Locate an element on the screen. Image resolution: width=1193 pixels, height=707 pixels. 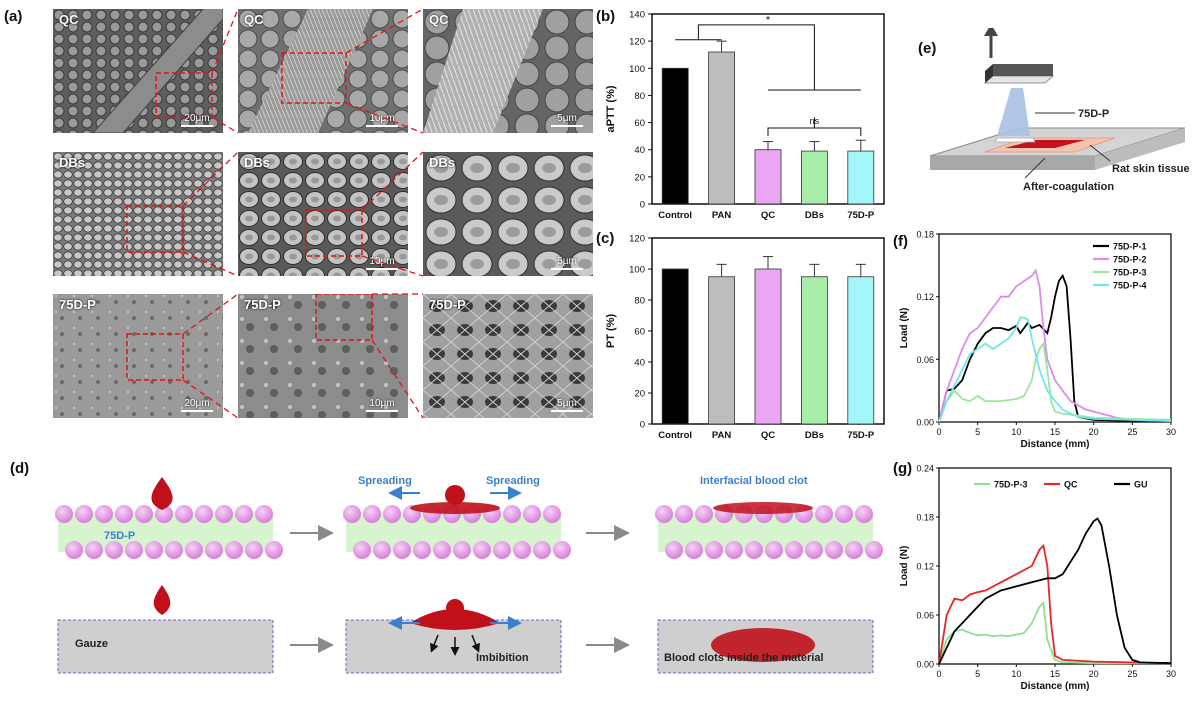
y-tick-label: 100 is located at coordinates (637, 270).